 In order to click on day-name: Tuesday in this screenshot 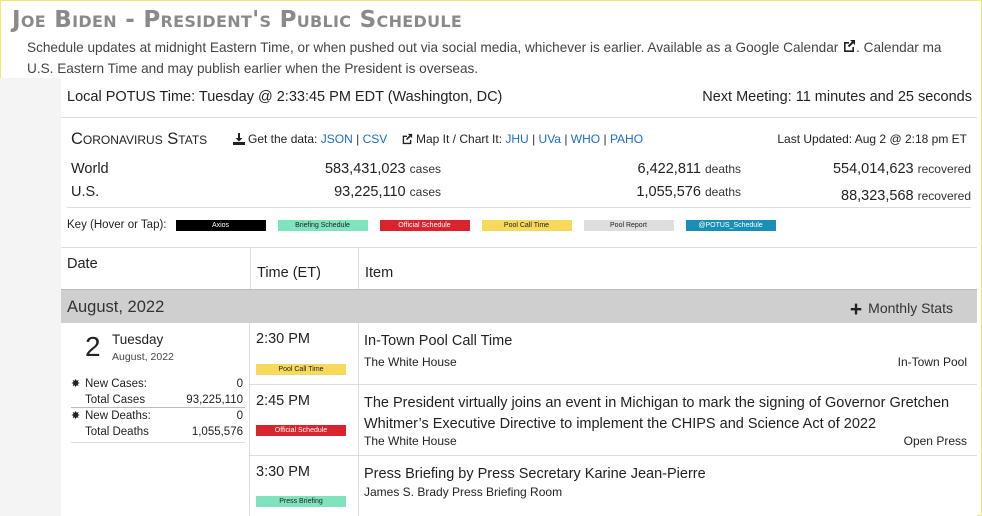, I will do `click(138, 339)`.